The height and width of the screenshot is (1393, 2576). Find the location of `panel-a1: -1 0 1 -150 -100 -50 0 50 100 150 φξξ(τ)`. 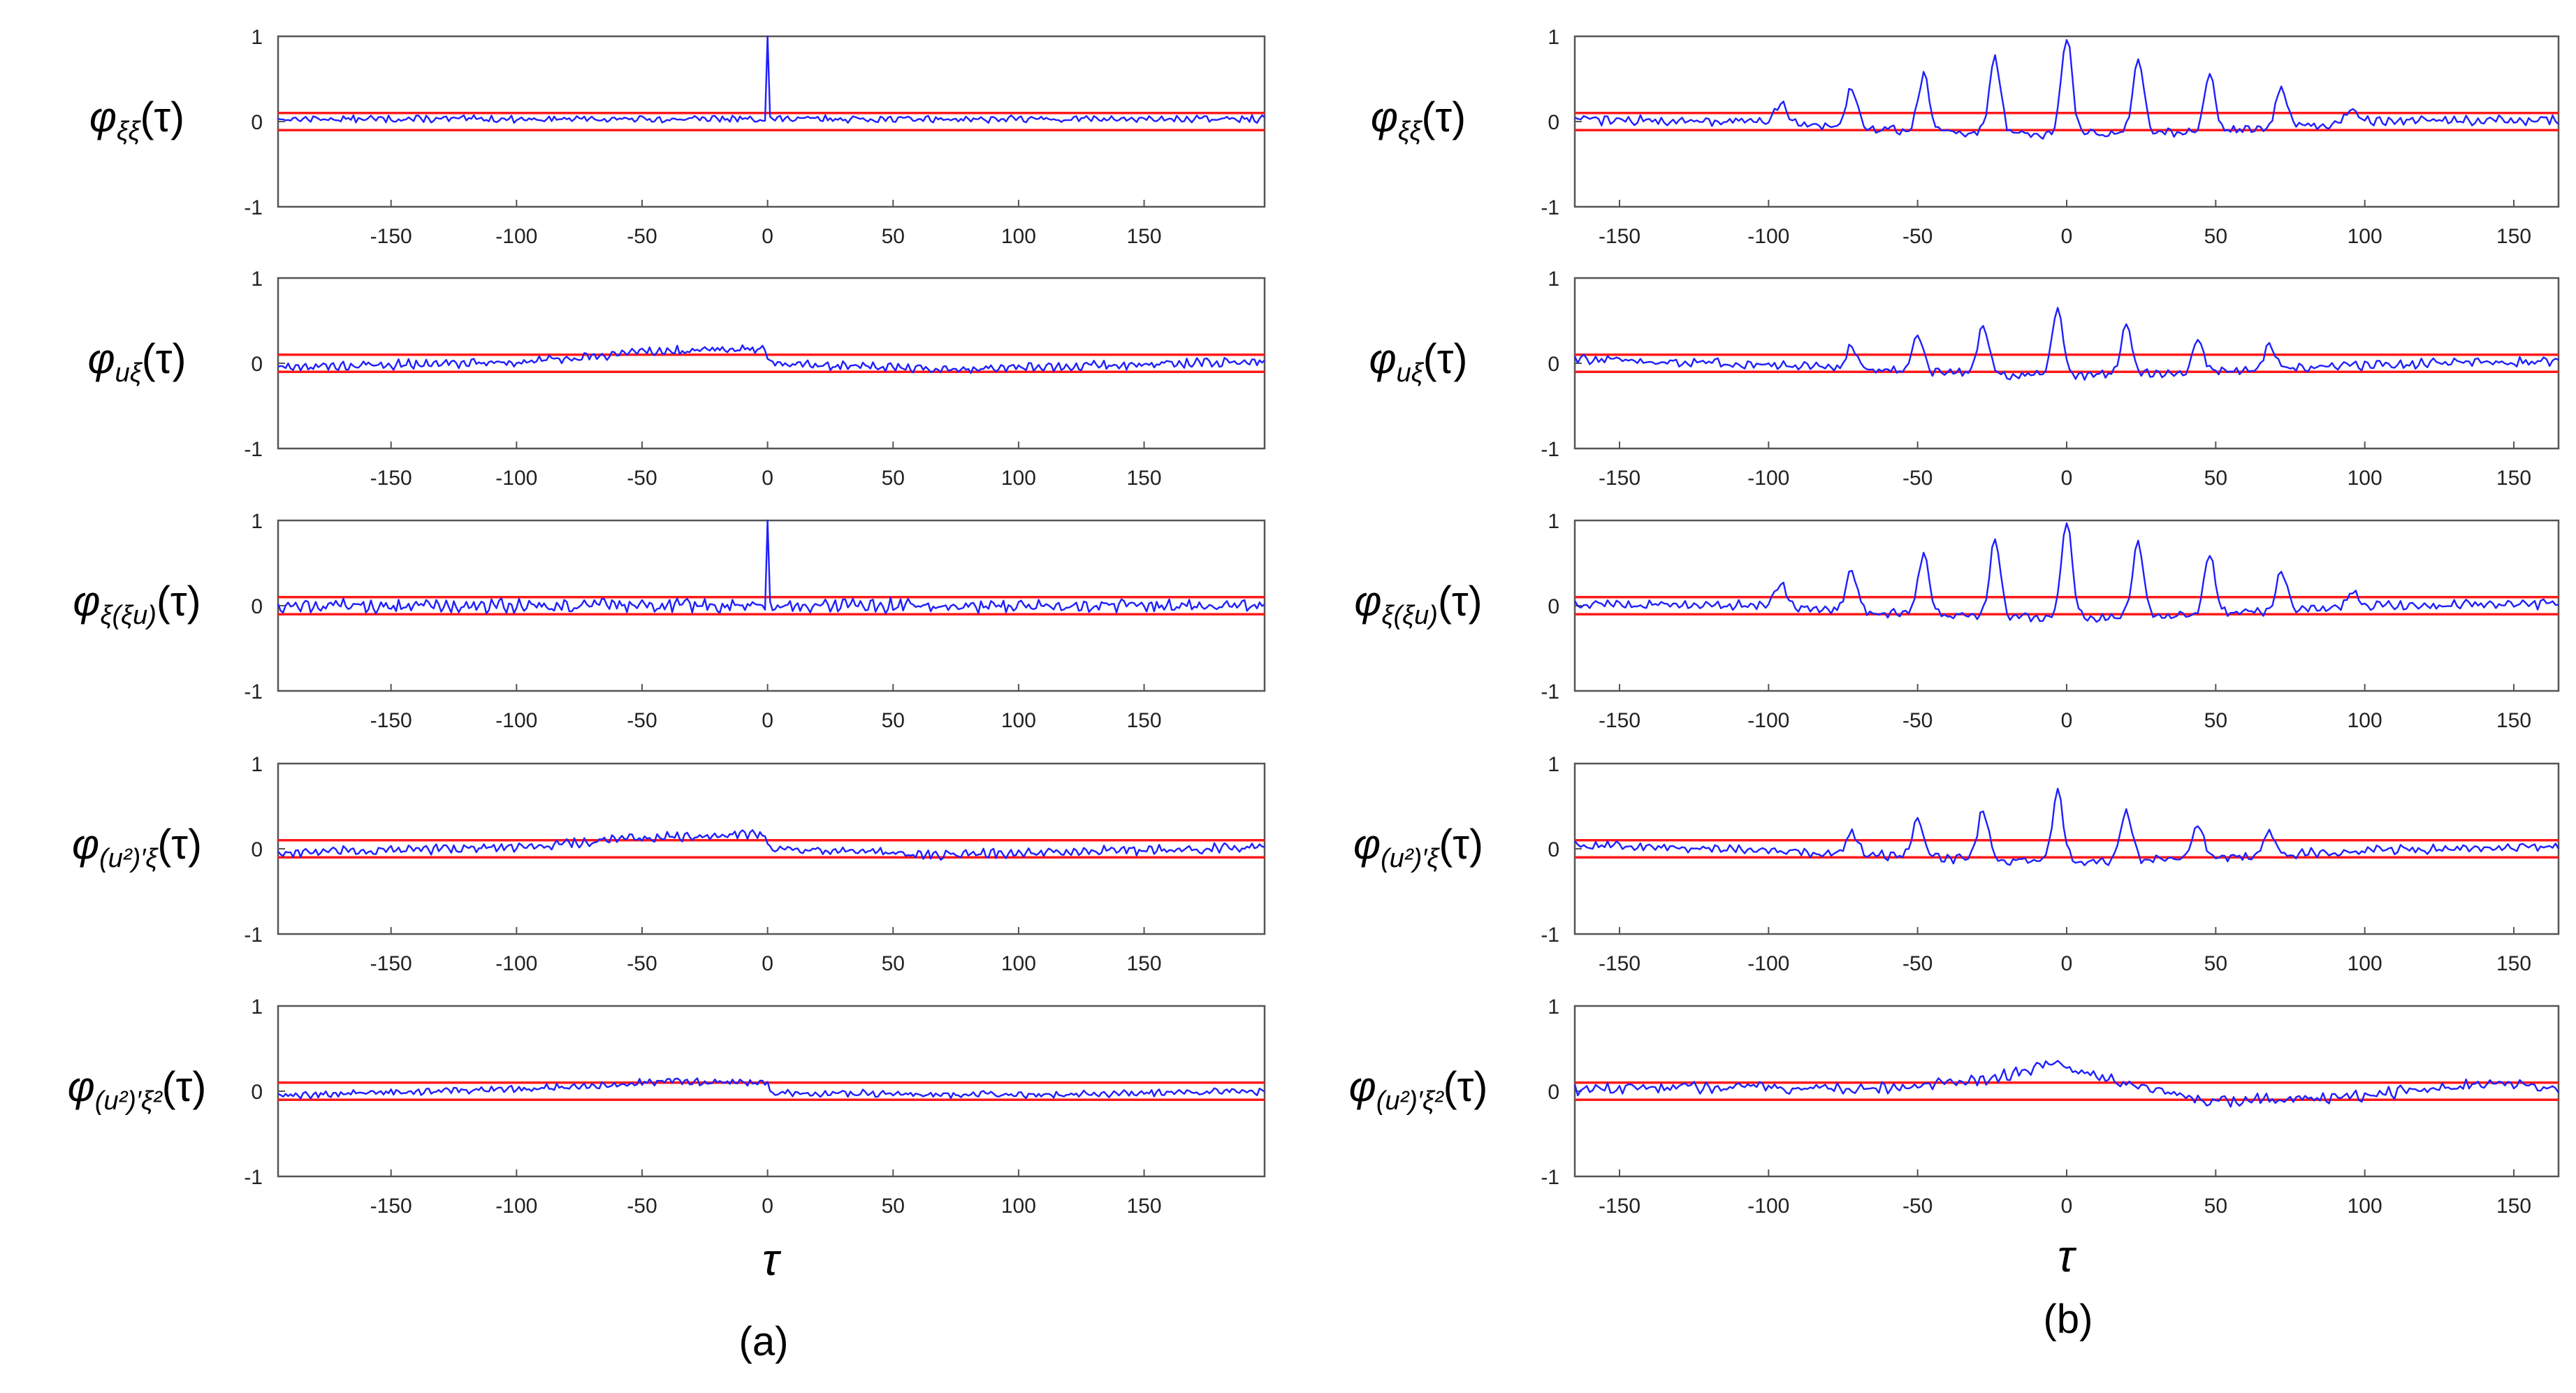

panel-a1: -1 0 1 -150 -100 -50 0 50 100 150 φξξ(τ) is located at coordinates (677, 137).